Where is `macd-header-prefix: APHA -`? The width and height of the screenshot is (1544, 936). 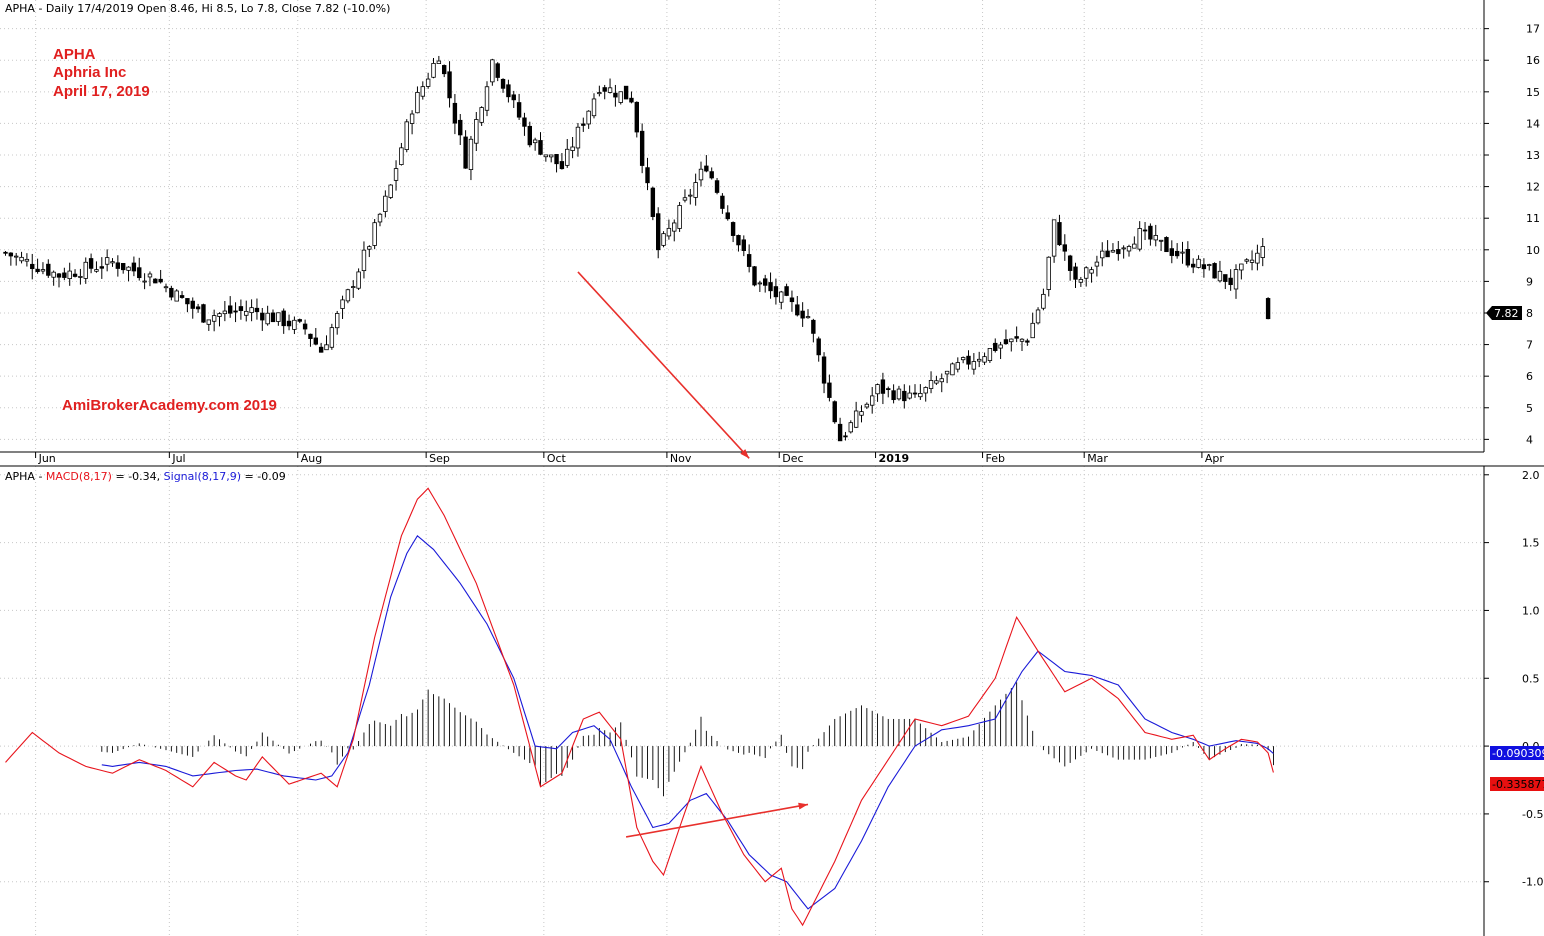
macd-header-prefix: APHA - is located at coordinates (25, 476).